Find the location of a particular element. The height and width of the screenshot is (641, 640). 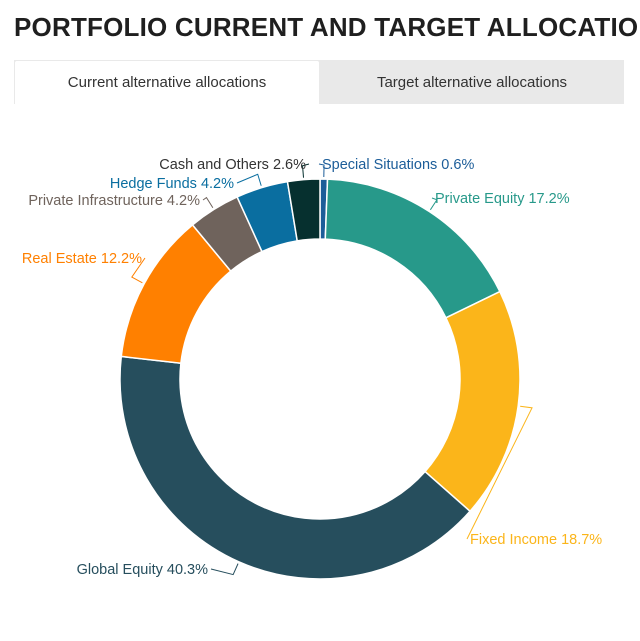

slice-cash-and-others is located at coordinates (303, 210).